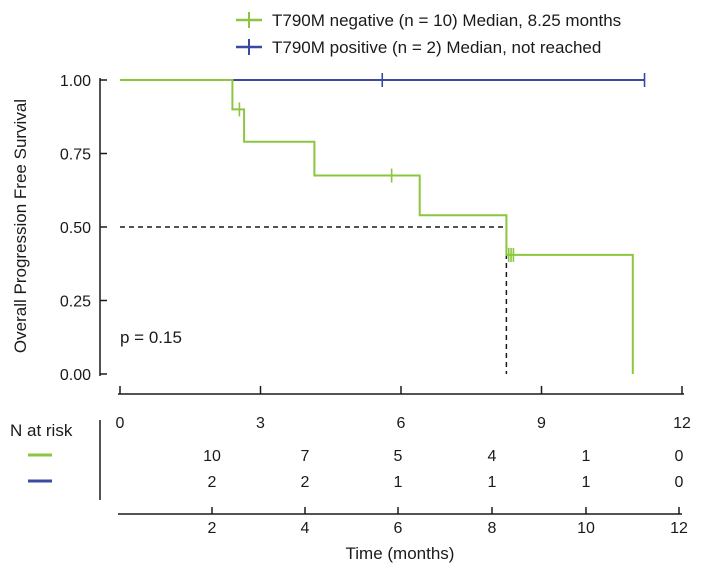 This screenshot has width=710, height=568. What do you see at coordinates (403, 409) in the screenshot?
I see `x-axis: 0 3 6 9 12` at bounding box center [403, 409].